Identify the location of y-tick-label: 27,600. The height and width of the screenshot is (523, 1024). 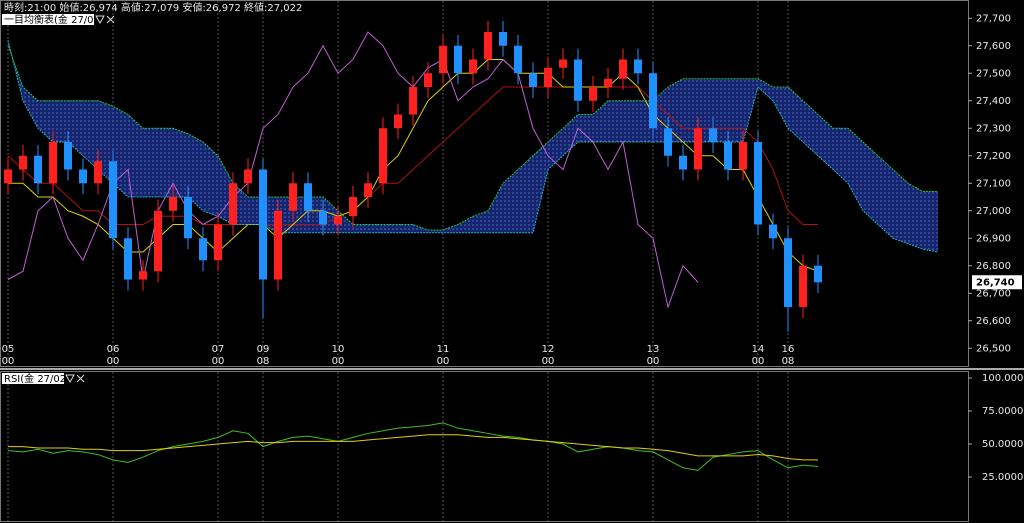
(993, 46).